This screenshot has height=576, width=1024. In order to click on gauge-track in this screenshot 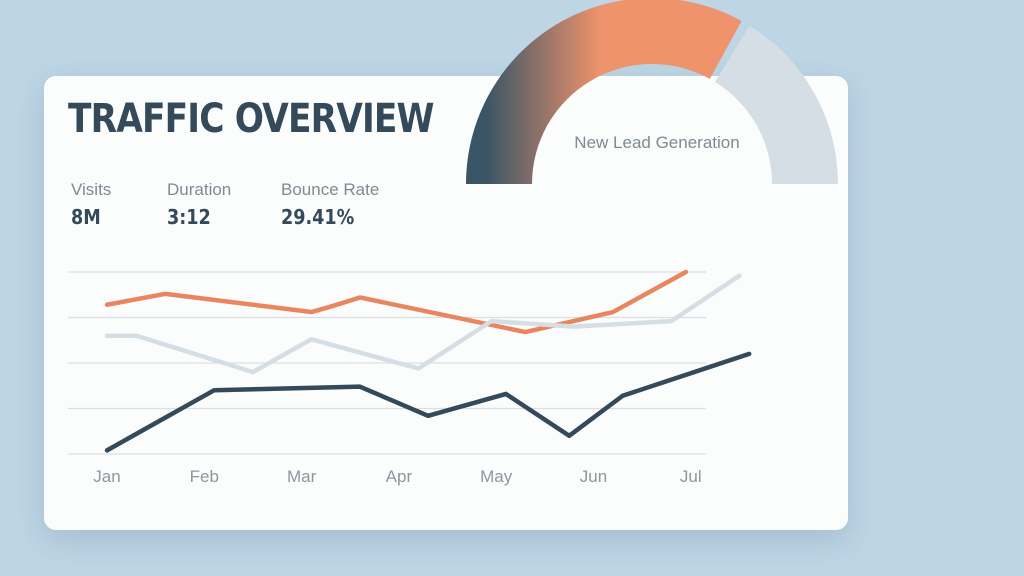, I will do `click(776, 104)`.